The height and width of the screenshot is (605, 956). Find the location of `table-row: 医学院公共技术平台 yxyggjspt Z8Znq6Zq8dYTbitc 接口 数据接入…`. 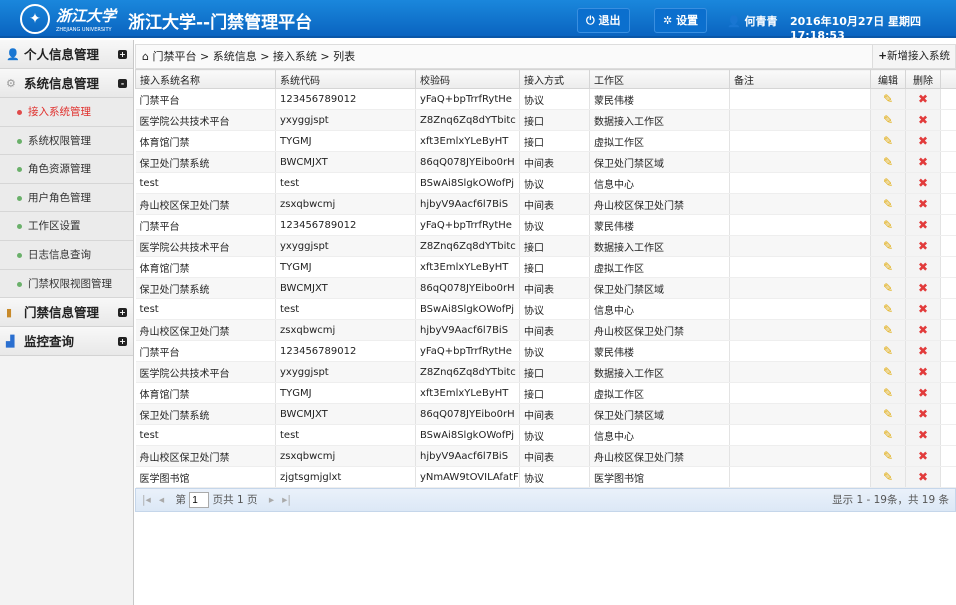

table-row: 医学院公共技术平台 yxyggjspt Z8Znq6Zq8dYTbitc 接口 数据接入… is located at coordinates (545, 246).